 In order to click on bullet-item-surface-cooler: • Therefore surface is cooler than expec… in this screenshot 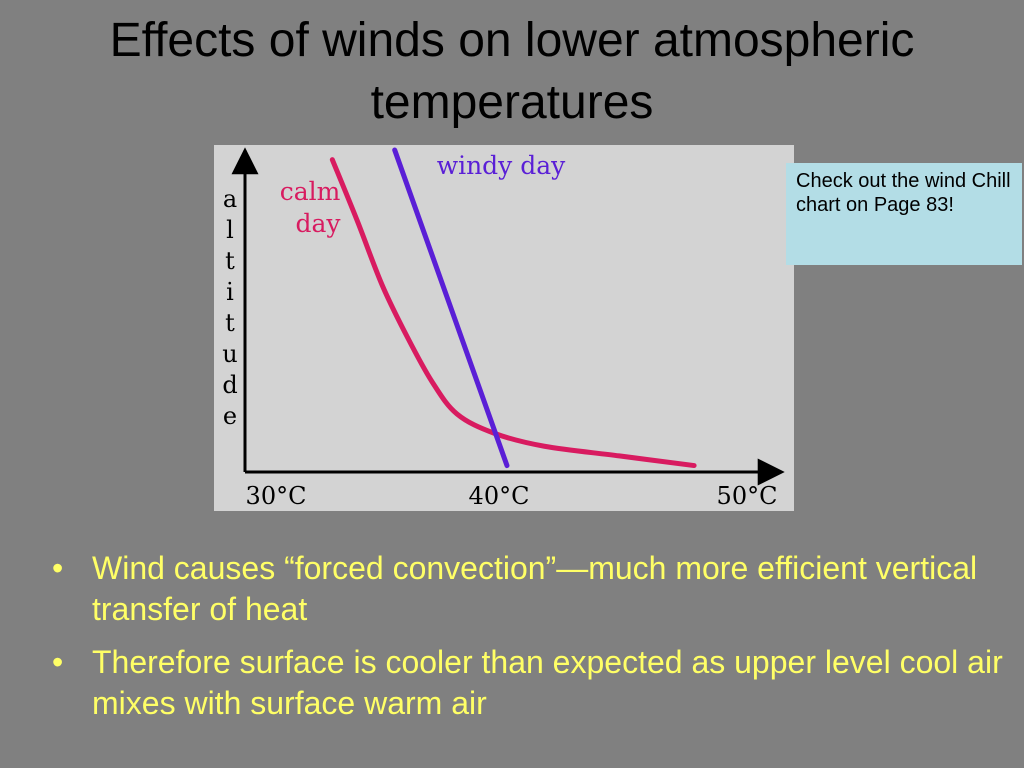, I will do `click(532, 683)`.